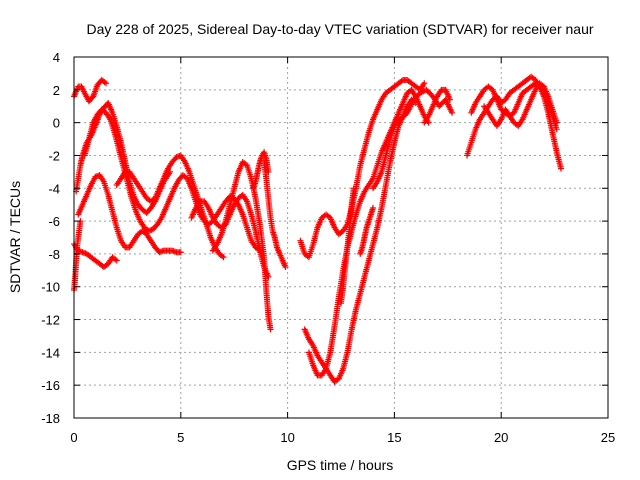 This screenshot has height=480, width=640. What do you see at coordinates (394, 437) in the screenshot?
I see `x-tick-label: 15` at bounding box center [394, 437].